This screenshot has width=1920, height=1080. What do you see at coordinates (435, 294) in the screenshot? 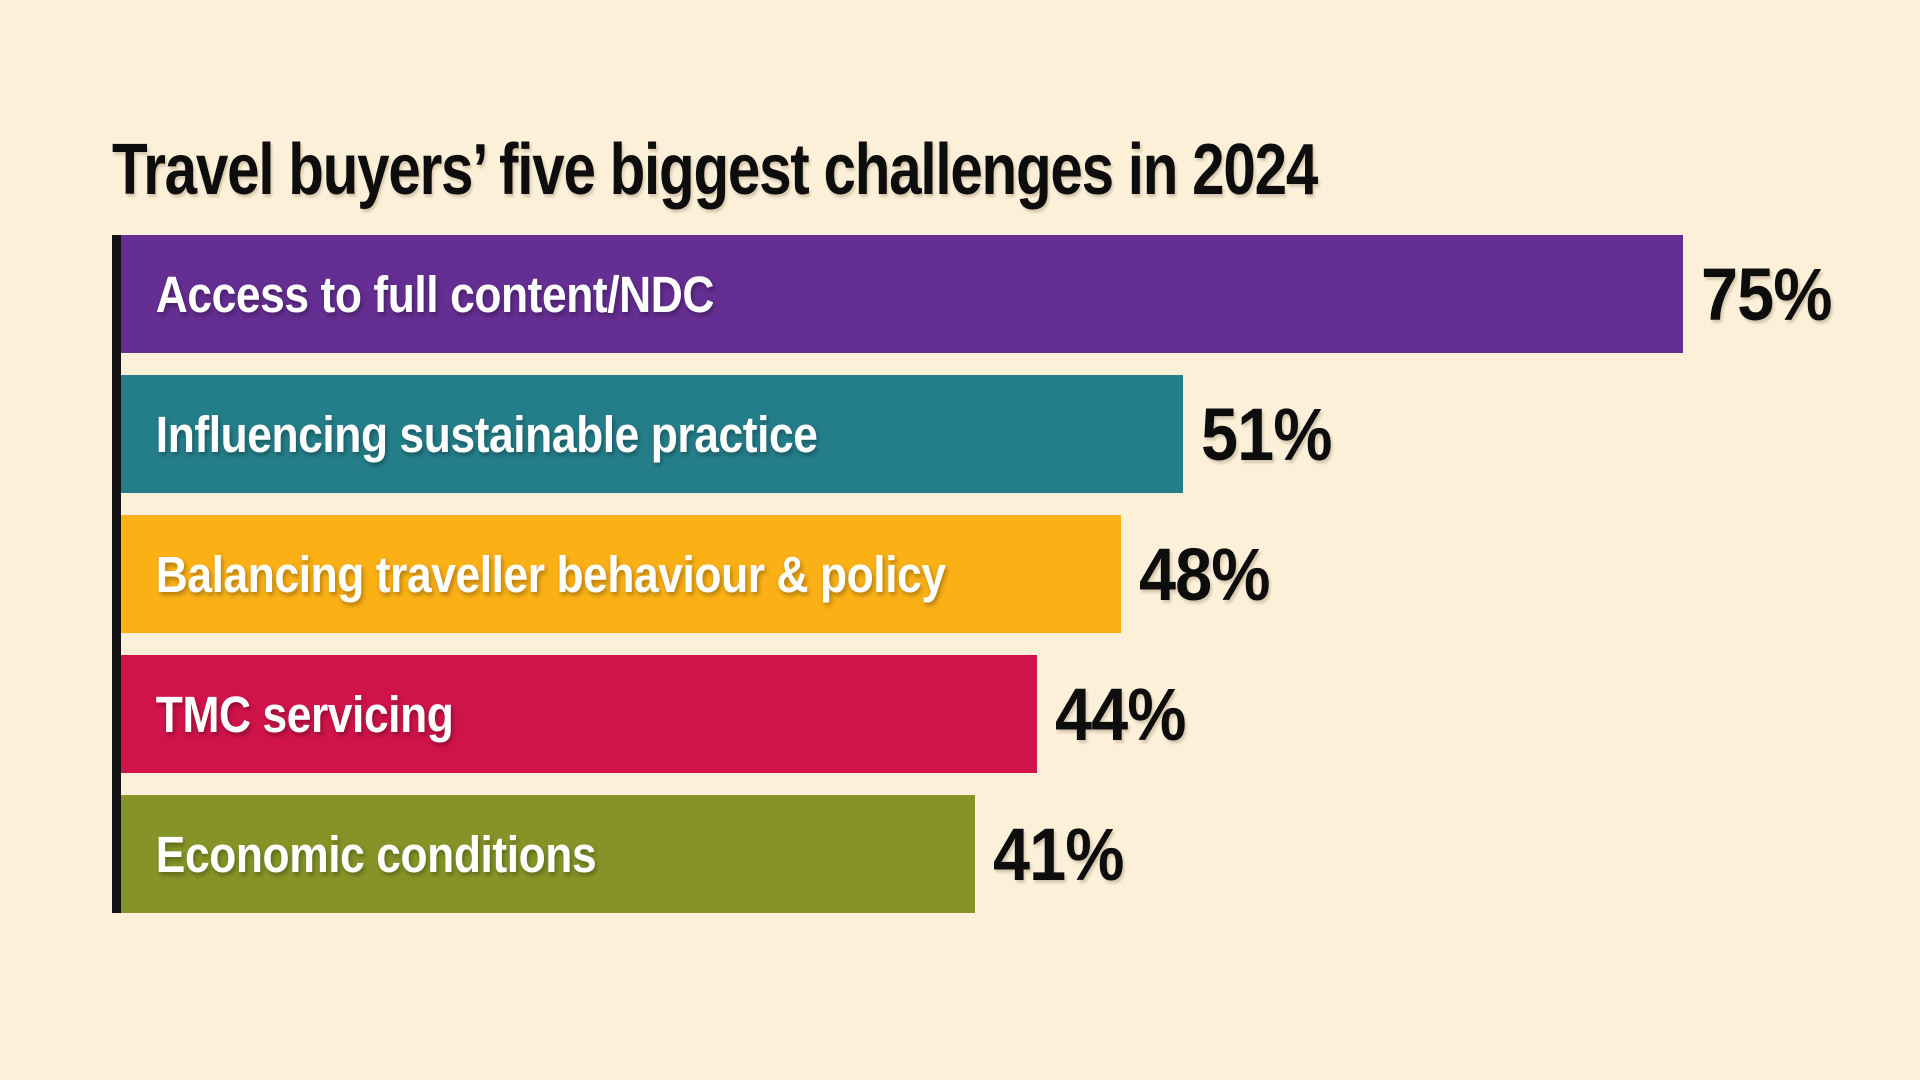
I see `bar-category-label: Access to full content/NDC` at bounding box center [435, 294].